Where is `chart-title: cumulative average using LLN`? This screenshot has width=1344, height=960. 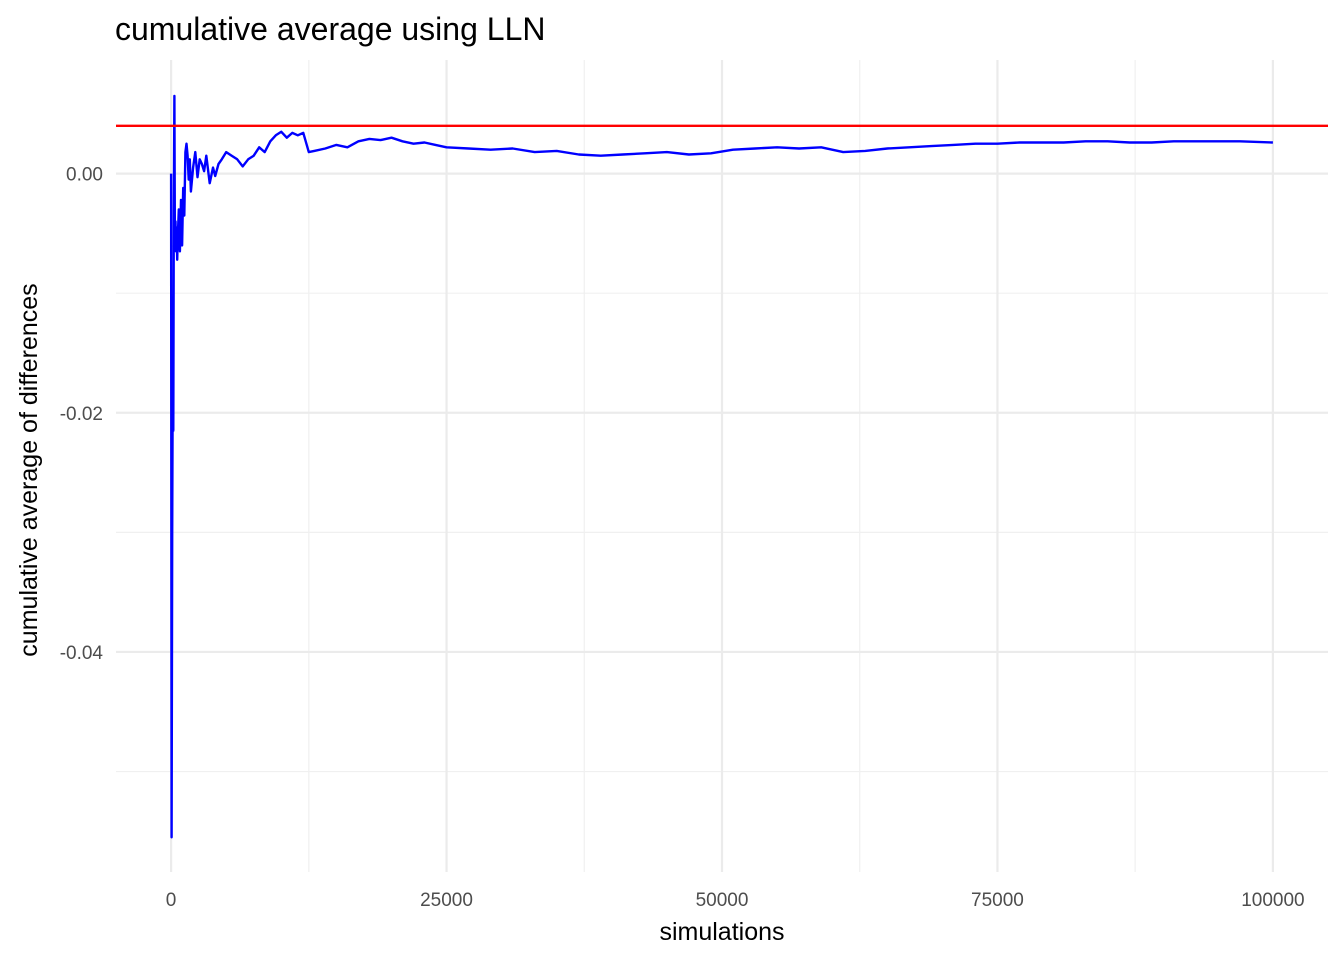 chart-title: cumulative average using LLN is located at coordinates (330, 29).